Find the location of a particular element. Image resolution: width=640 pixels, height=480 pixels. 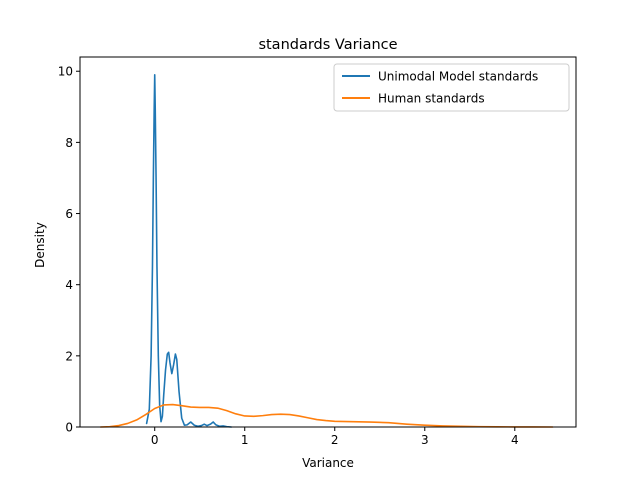

x-axis-label: Variance is located at coordinates (328, 463).